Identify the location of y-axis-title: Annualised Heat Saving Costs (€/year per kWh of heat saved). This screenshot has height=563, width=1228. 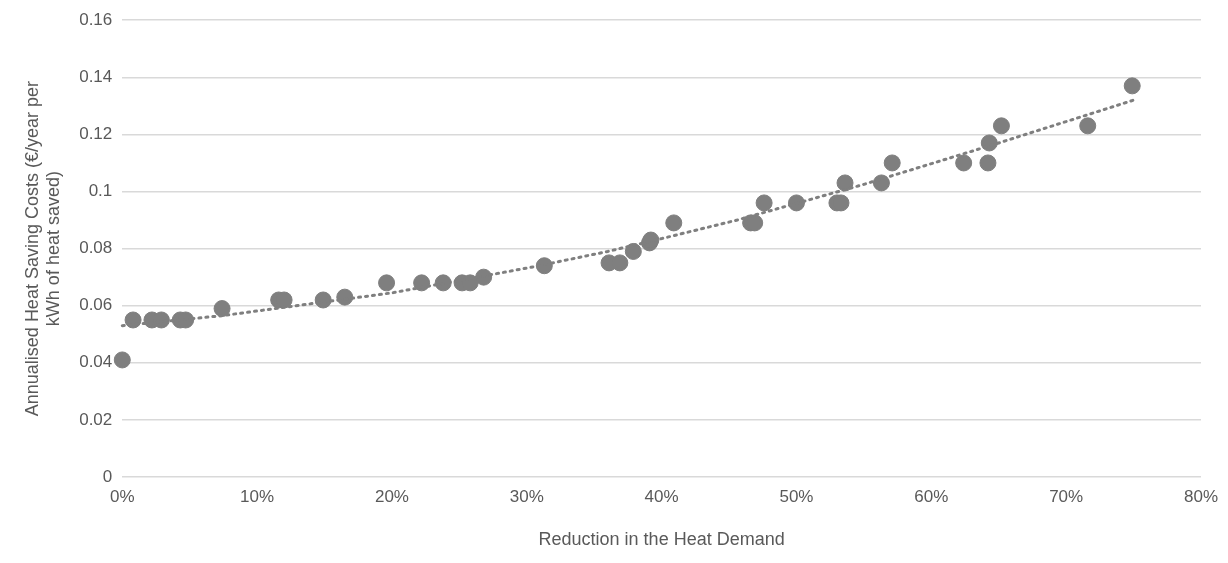
(42, 249).